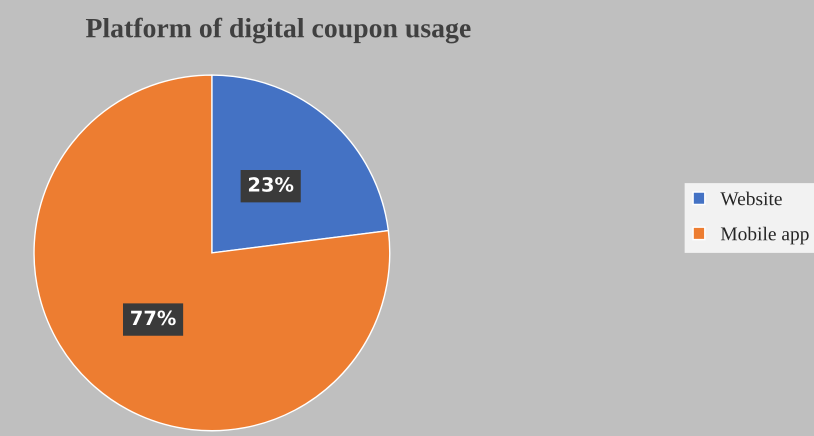  I want to click on chart-title: Platform of digital coupon usage, so click(278, 31).